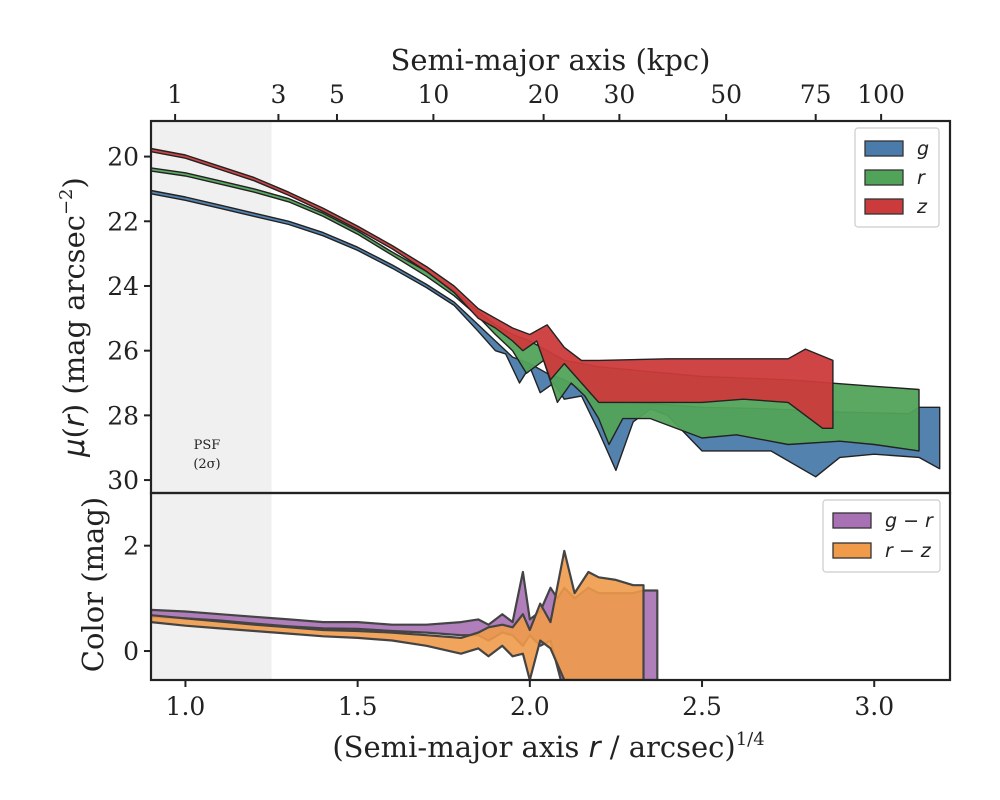 The height and width of the screenshot is (800, 1000). Describe the element at coordinates (433, 94) in the screenshot. I see `kpc-tick-label: 10` at that location.